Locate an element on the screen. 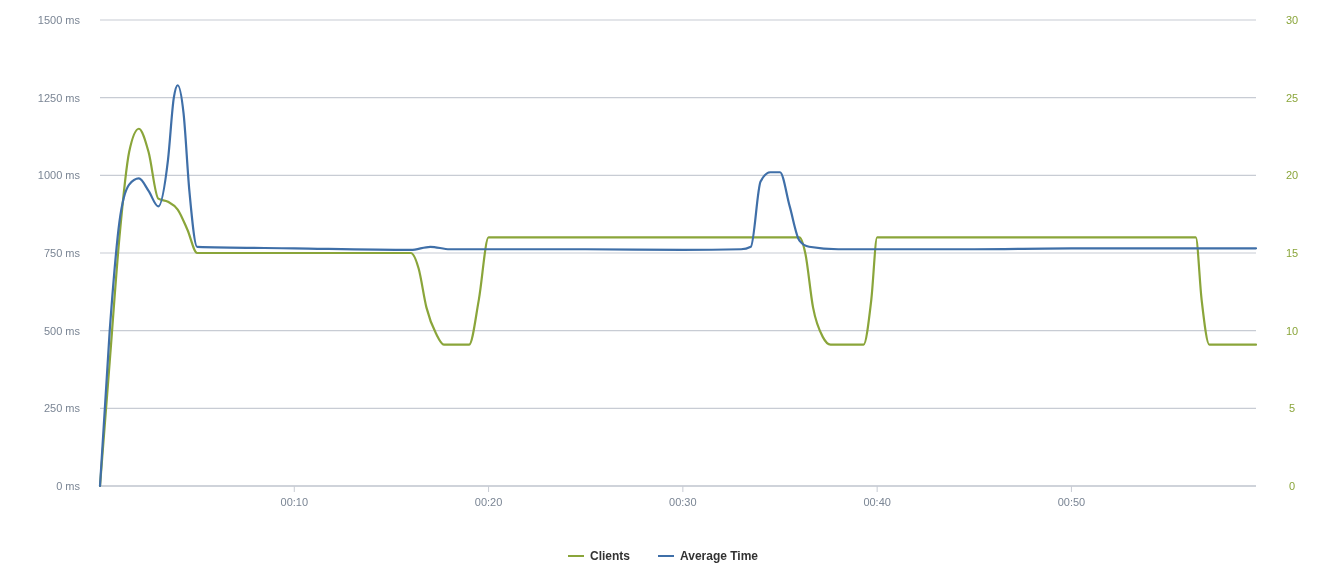  x-tick-label: 00:50 is located at coordinates (1071, 502).